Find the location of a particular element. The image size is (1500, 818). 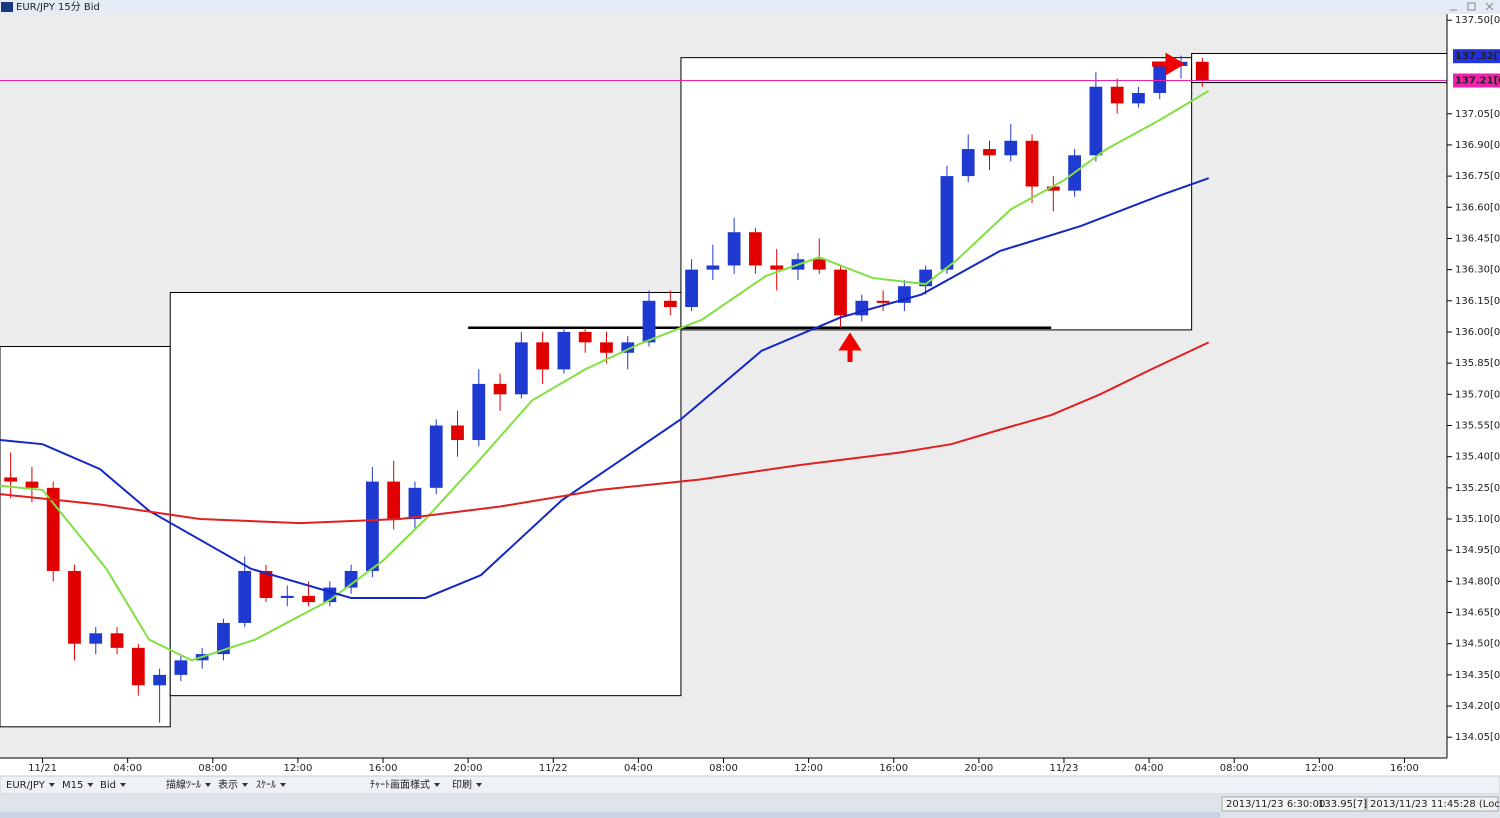

y-tick-label: 135.85[0] is located at coordinates (1477, 363).